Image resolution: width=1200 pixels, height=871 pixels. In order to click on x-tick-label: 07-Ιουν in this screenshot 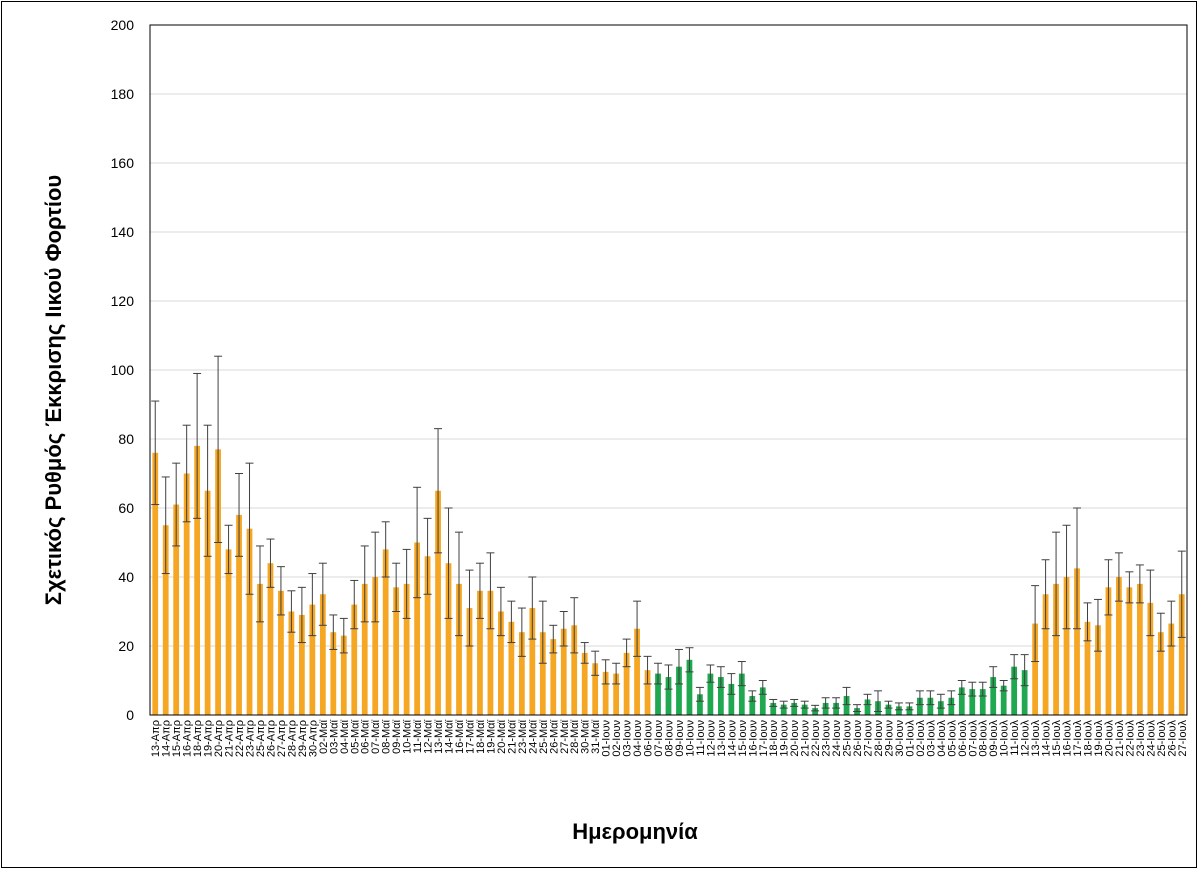, I will do `click(659, 738)`.